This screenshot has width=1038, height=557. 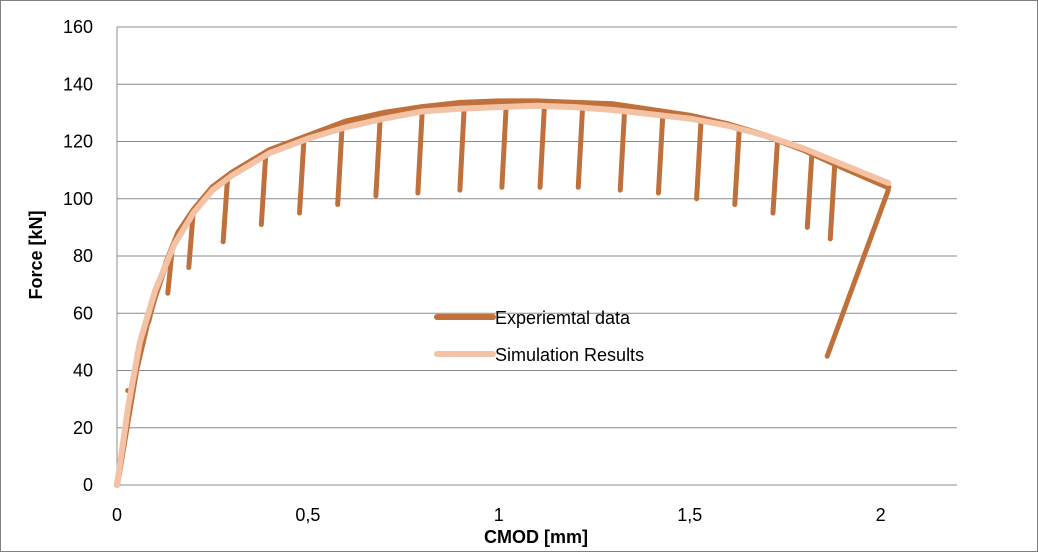 What do you see at coordinates (569, 355) in the screenshot?
I see `legend-label-simulation: Simulation Results` at bounding box center [569, 355].